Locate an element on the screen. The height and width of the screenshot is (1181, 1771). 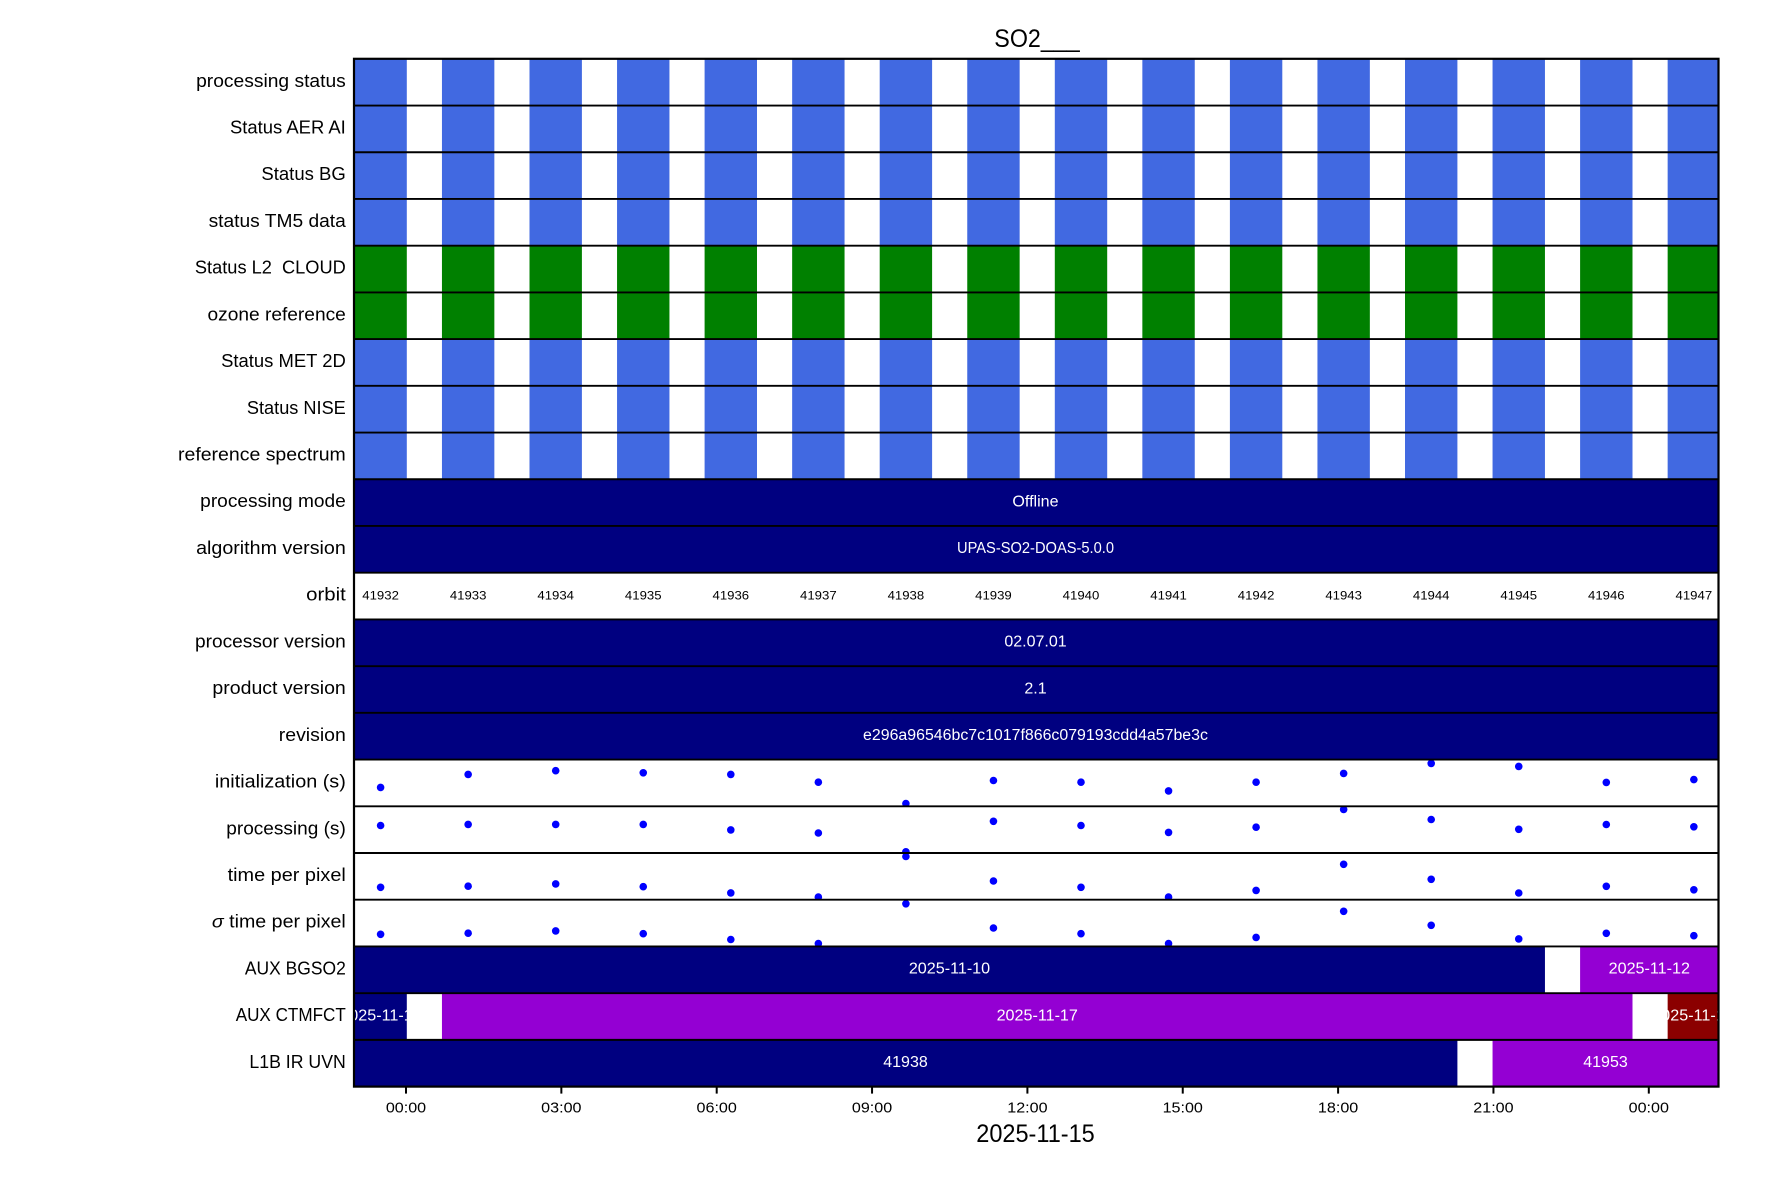
svg-text: reference spectrum is located at coordinates (262, 455).